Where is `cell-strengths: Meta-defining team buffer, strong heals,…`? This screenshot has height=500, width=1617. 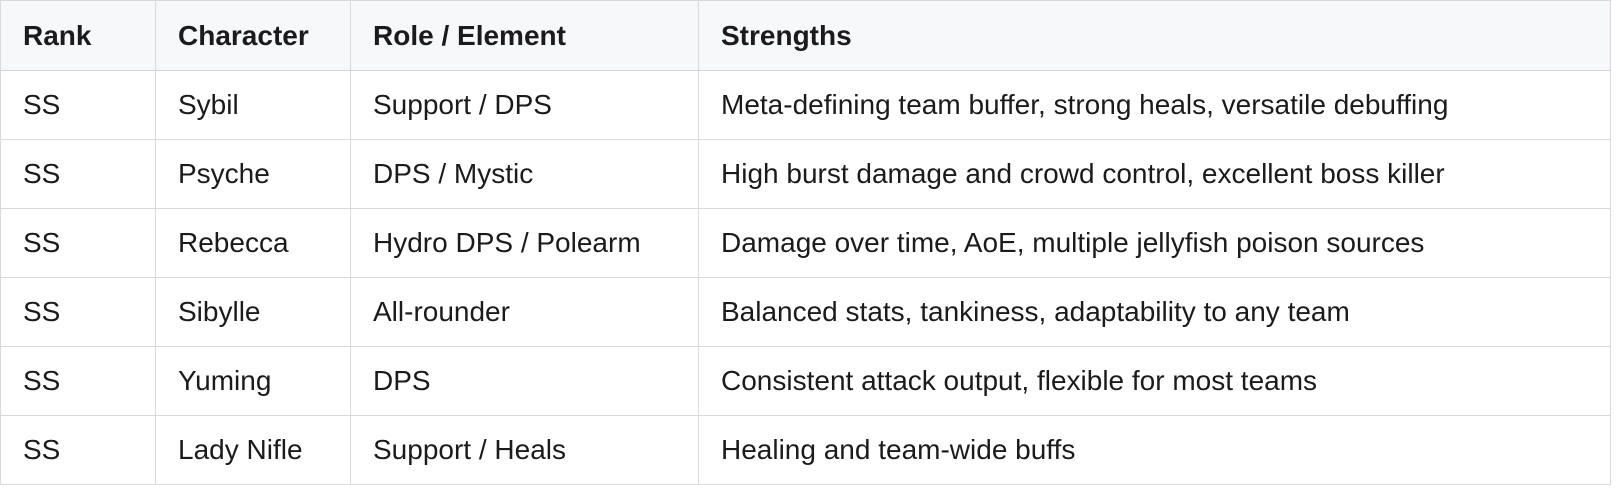 cell-strengths: Meta-defining team buffer, strong heals,… is located at coordinates (1154, 105).